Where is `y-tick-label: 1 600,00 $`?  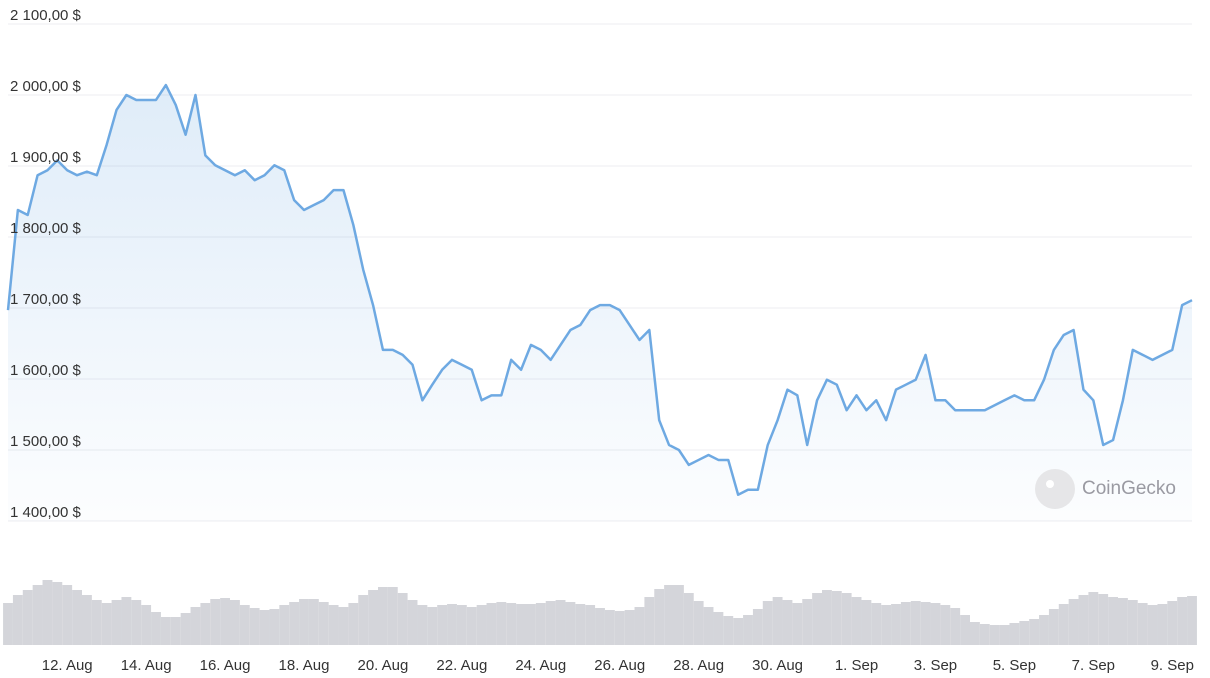
y-tick-label: 1 600,00 $ is located at coordinates (46, 370).